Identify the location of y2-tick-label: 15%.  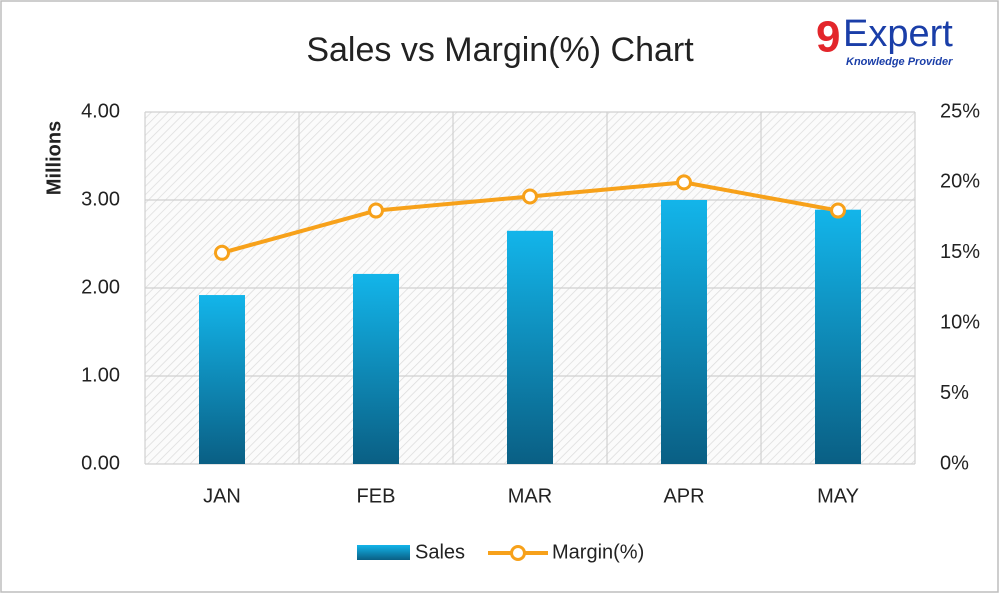
(960, 252).